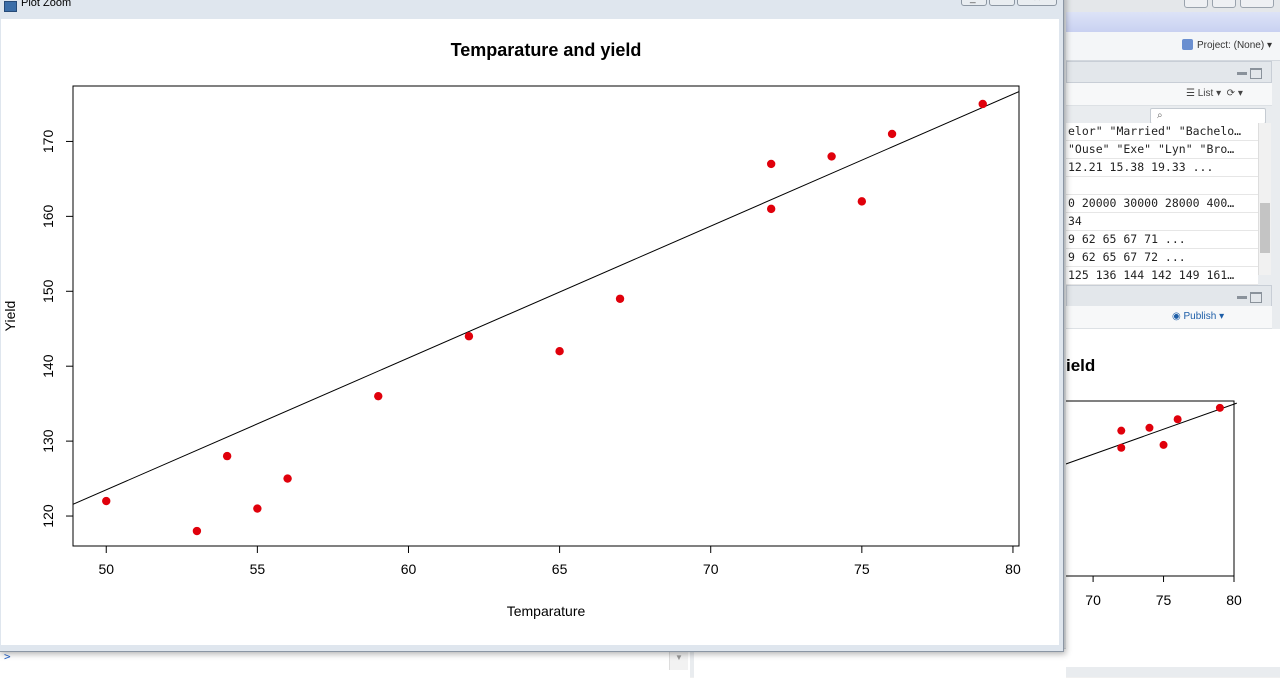 The image size is (1280, 678). I want to click on console-input: >, so click(345, 663).